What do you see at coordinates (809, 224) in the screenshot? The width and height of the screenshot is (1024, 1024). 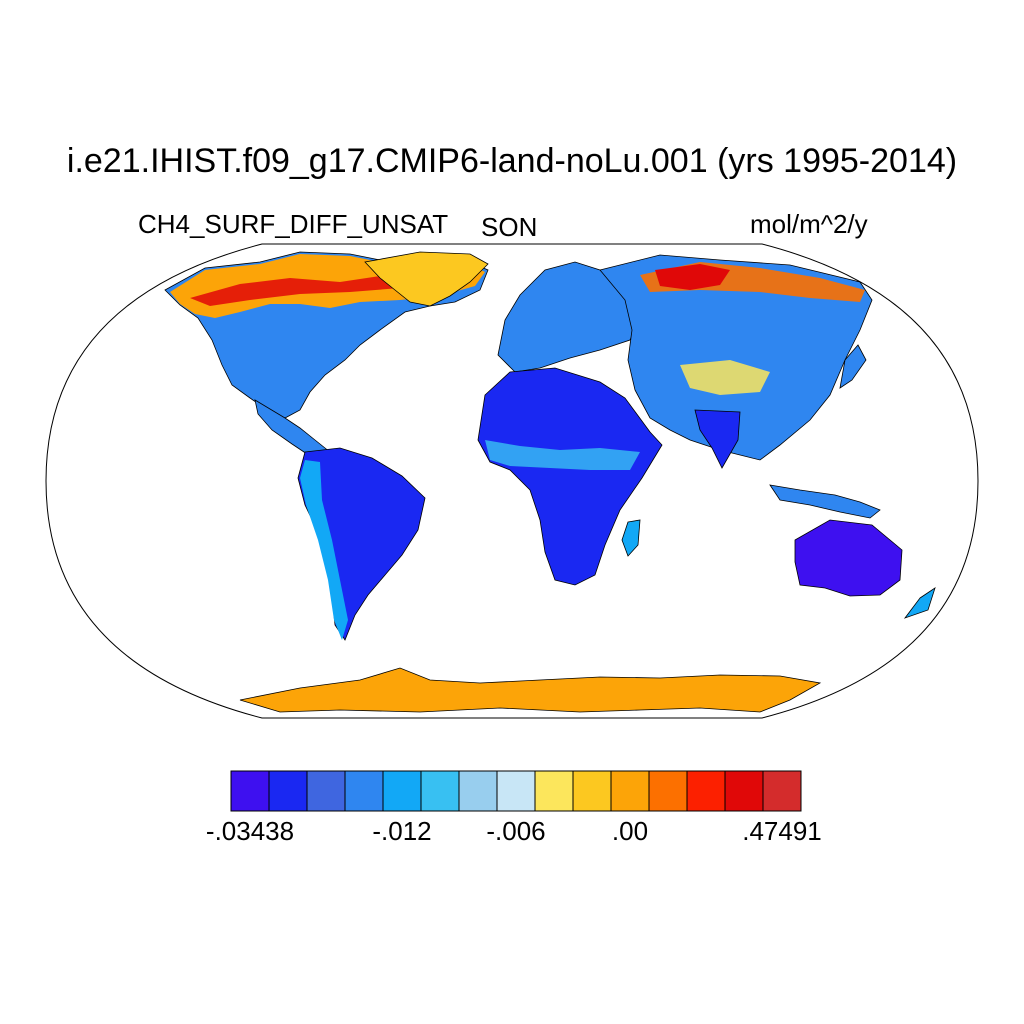 I see `units-label: mol/m^2/y` at bounding box center [809, 224].